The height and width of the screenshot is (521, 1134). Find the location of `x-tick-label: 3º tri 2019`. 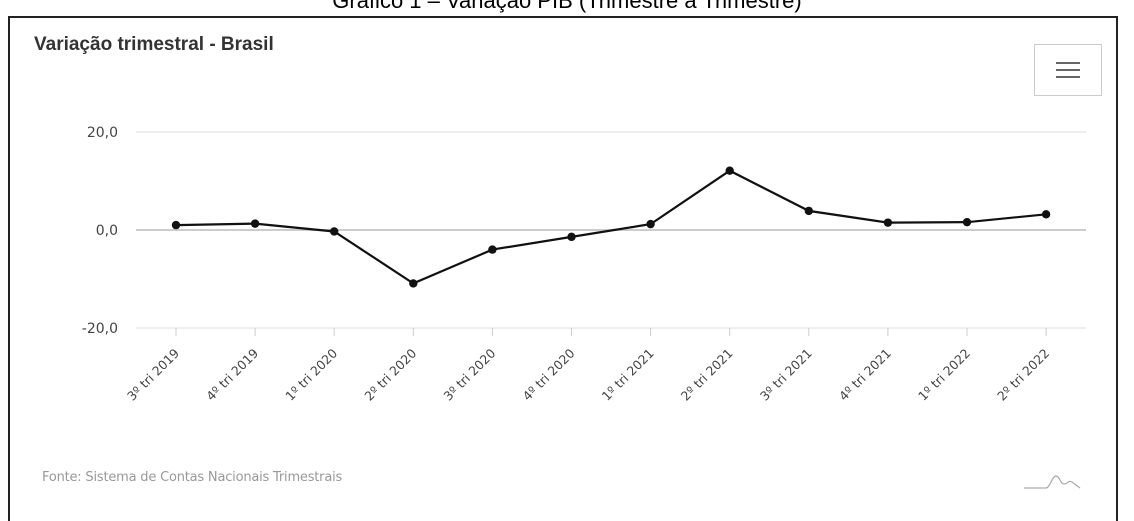

x-tick-label: 3º tri 2019 is located at coordinates (153, 374).